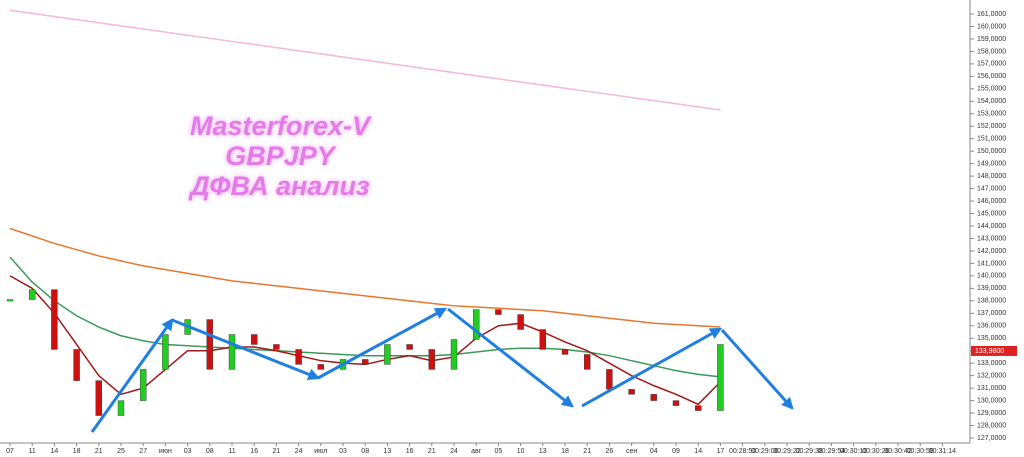 The height and width of the screenshot is (457, 1024). Describe the element at coordinates (676, 451) in the screenshot. I see `x-tick-label: 09` at that location.